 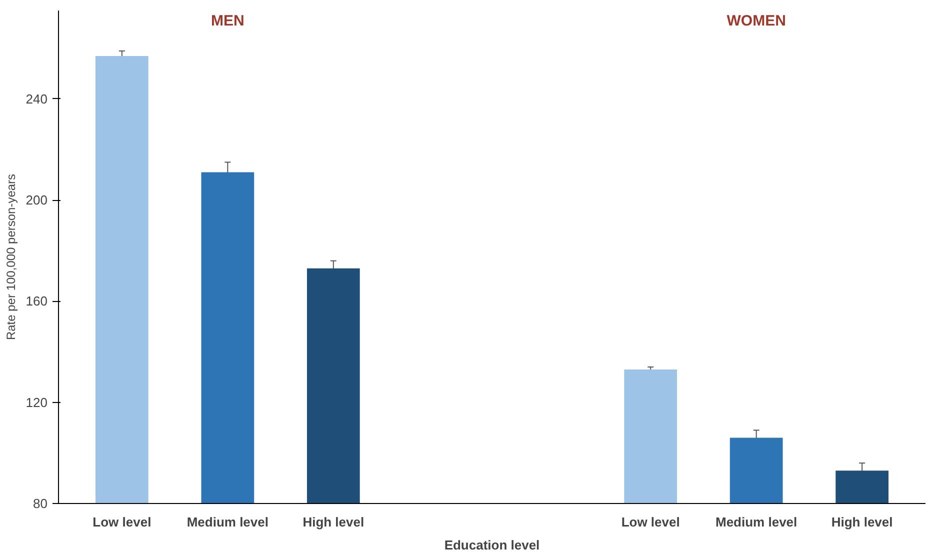 I want to click on y-axis-title: Rate per 100,000 person-years, so click(x=11, y=257).